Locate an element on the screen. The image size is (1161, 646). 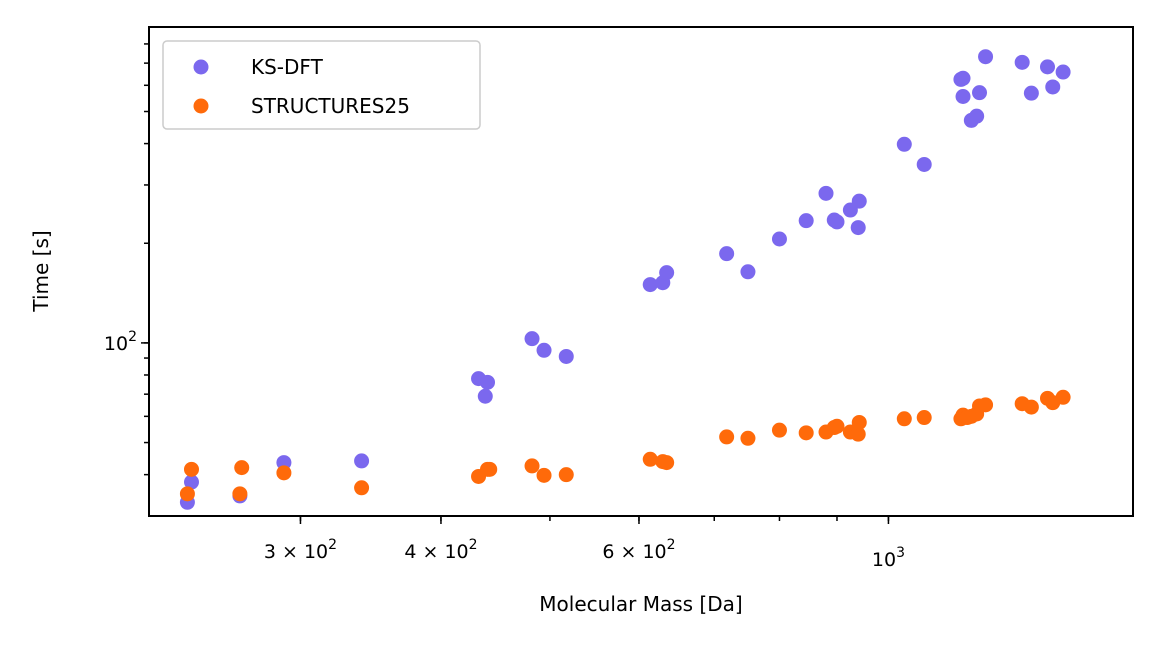
x-ticks: 3 × 102 4 × 102 6 × 102 103 is located at coordinates (584, 543).